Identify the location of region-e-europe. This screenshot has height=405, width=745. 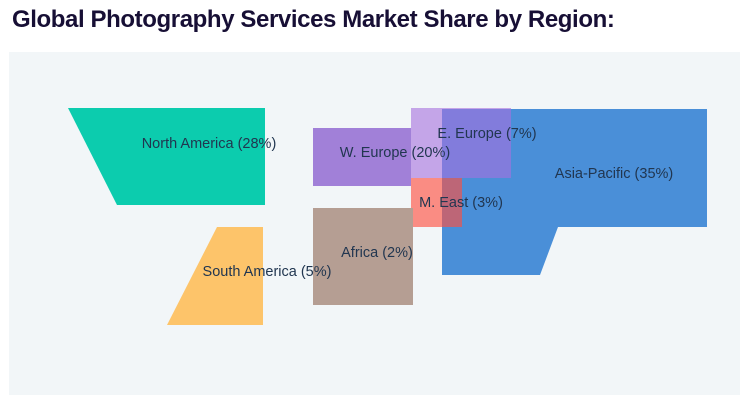
(461, 143).